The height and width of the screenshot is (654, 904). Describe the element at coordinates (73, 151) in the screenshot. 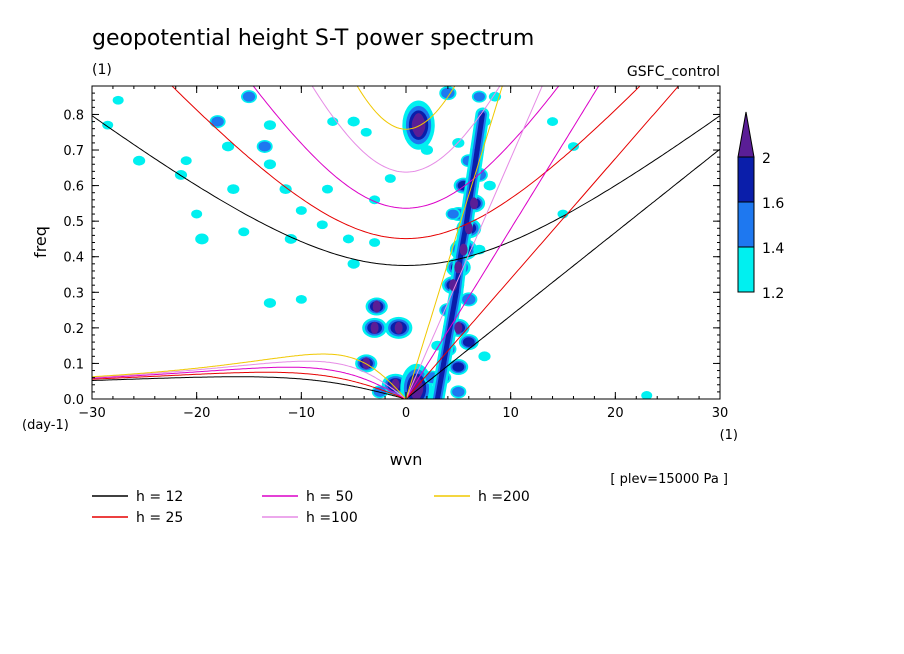

I see `y-tick-label: 0.7` at that location.